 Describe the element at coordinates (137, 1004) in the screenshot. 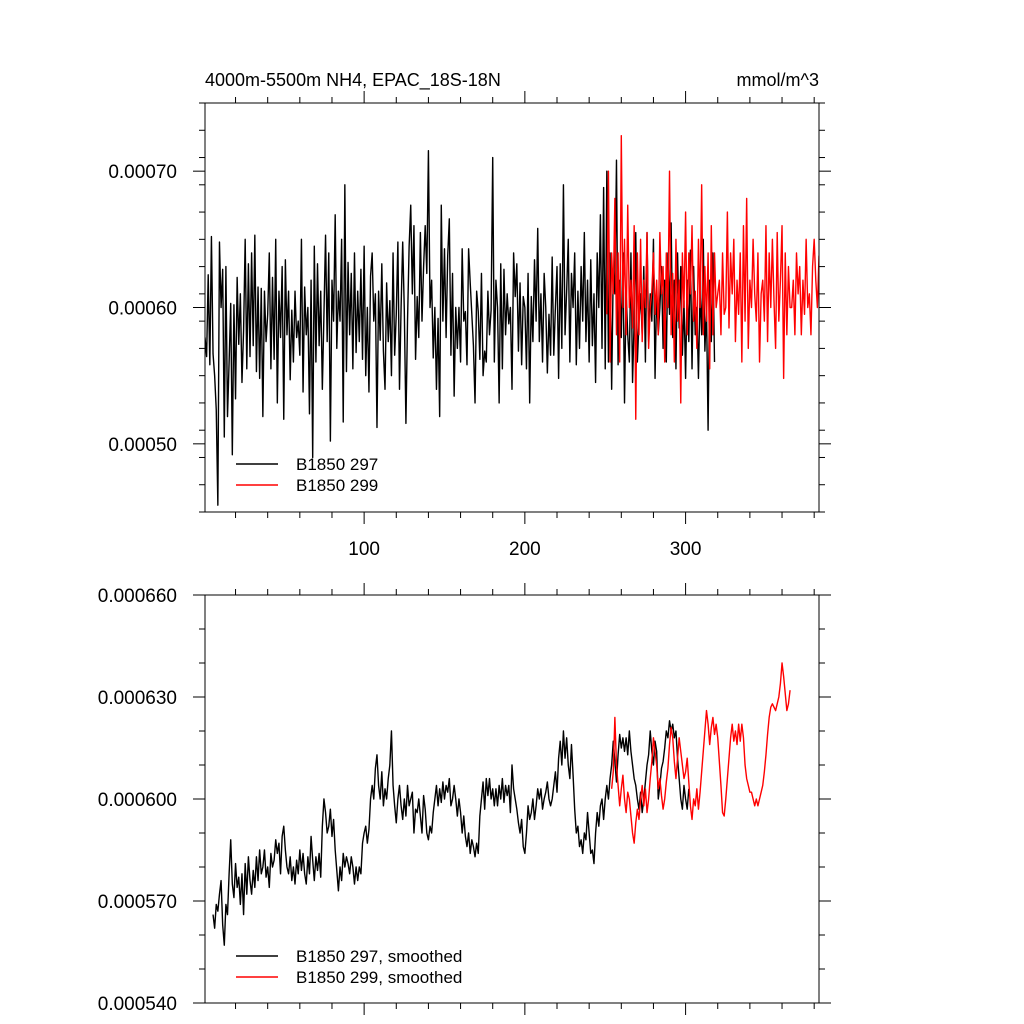

I see `y-tick-label: 0.000540` at that location.